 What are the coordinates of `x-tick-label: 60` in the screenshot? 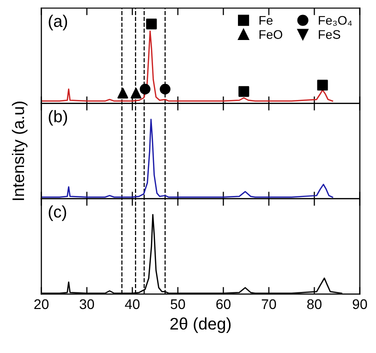 It's located at (223, 304).